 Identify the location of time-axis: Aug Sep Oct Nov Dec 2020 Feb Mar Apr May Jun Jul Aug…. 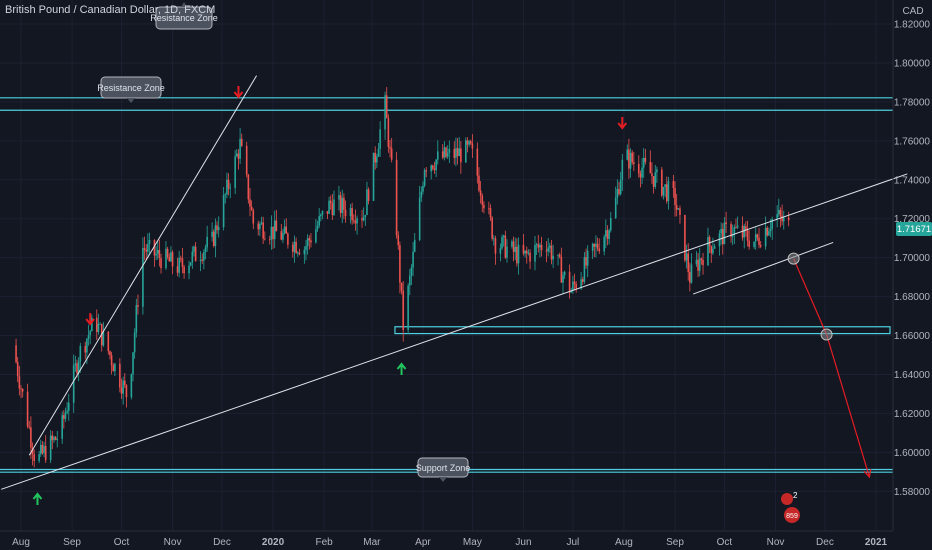
(446, 539).